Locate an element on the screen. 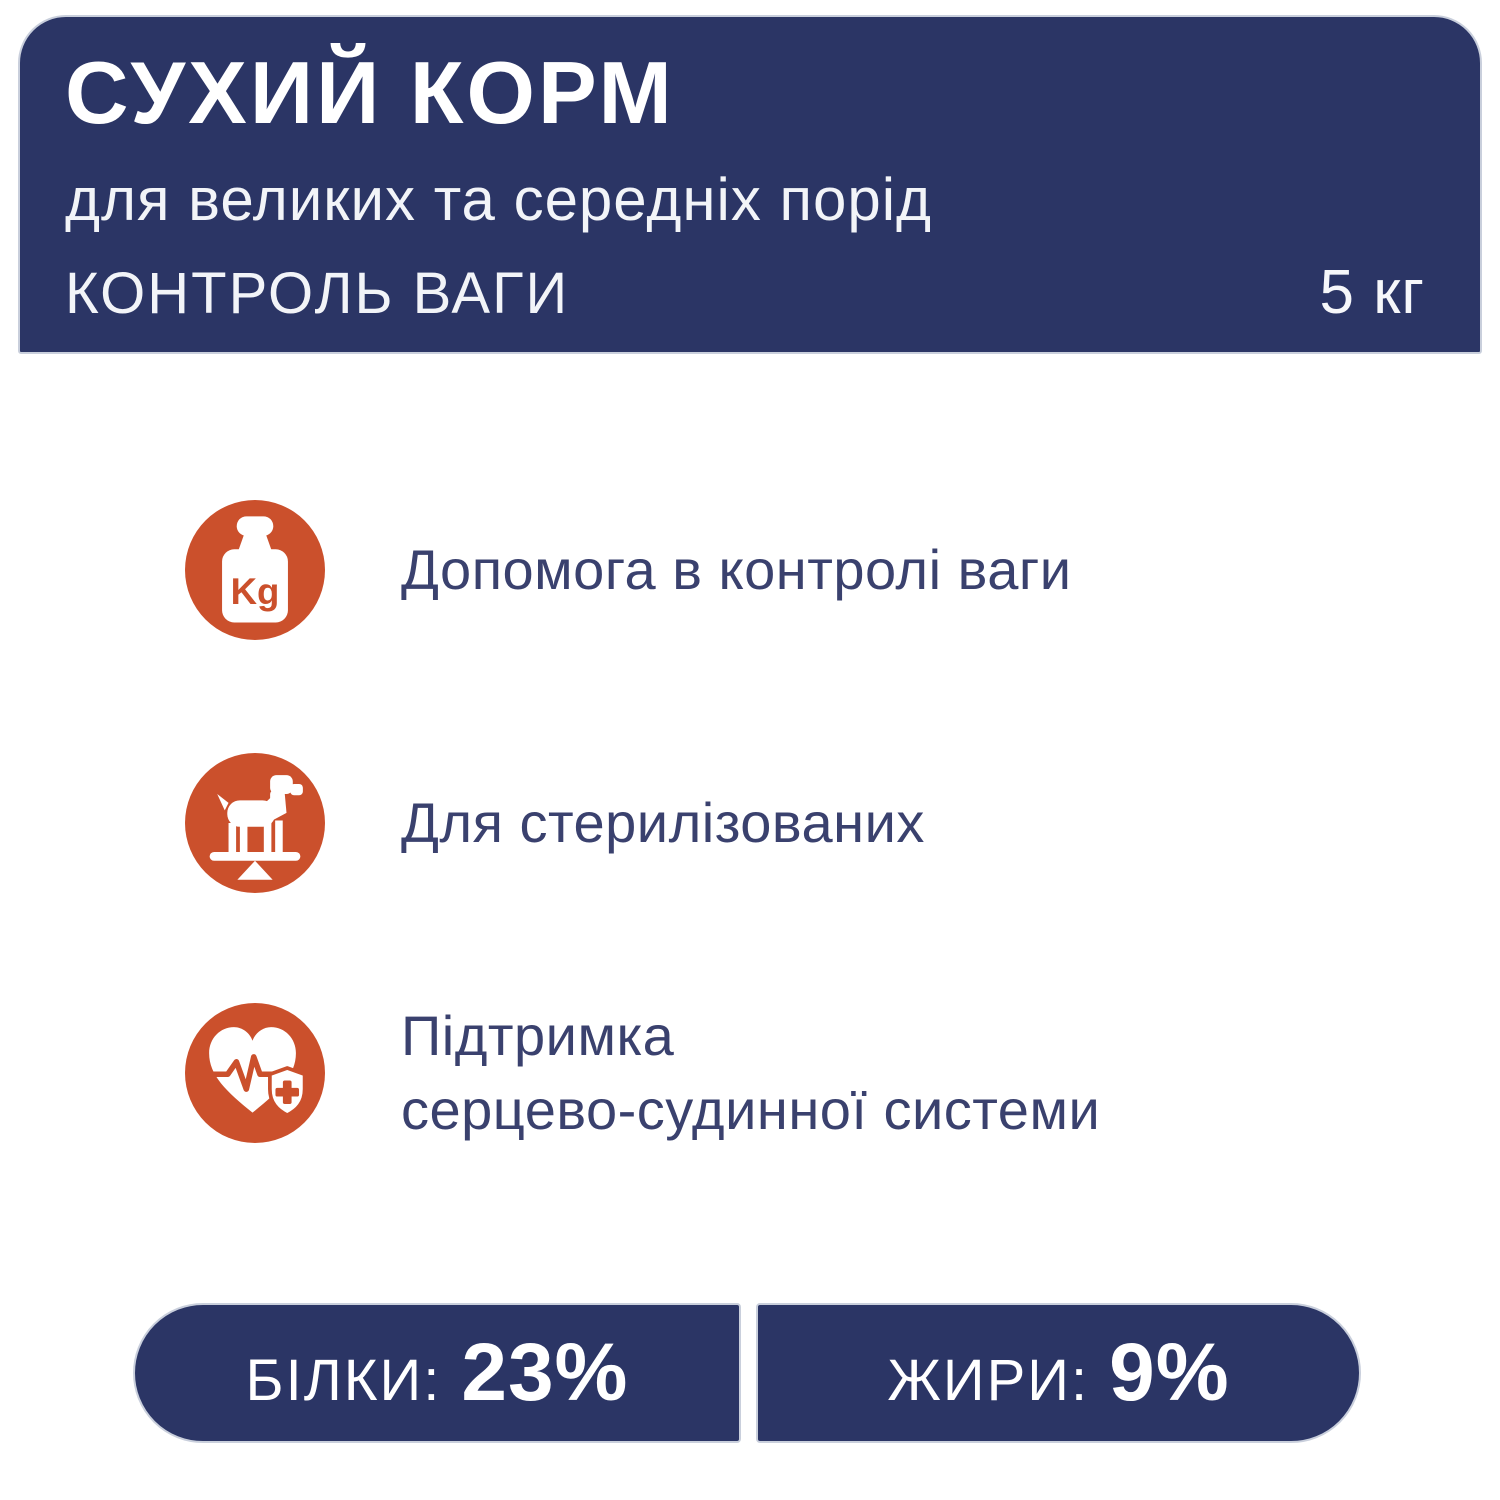  dog-on-scale-icon-glyph is located at coordinates (256, 827).